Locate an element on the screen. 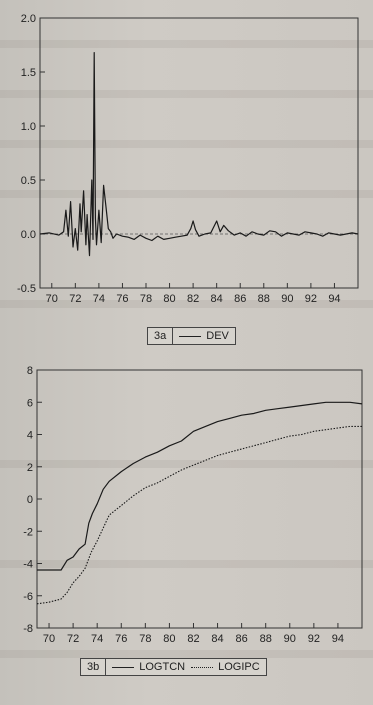 The height and width of the screenshot is (705, 373). chart-3a-ytick-label: 0.5 is located at coordinates (28, 181).